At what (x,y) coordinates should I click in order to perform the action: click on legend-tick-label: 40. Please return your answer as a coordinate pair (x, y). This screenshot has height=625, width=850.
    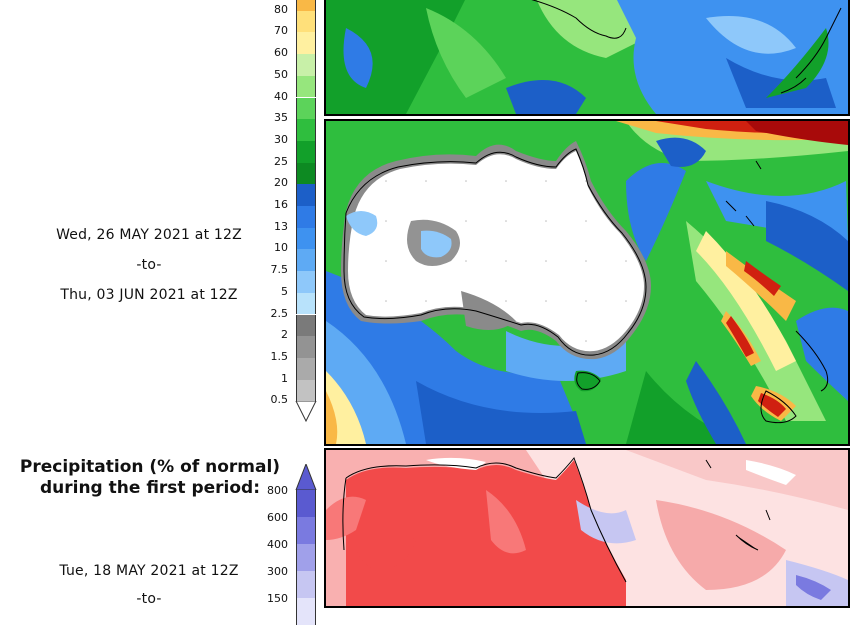
    Looking at the image, I should click on (281, 96).